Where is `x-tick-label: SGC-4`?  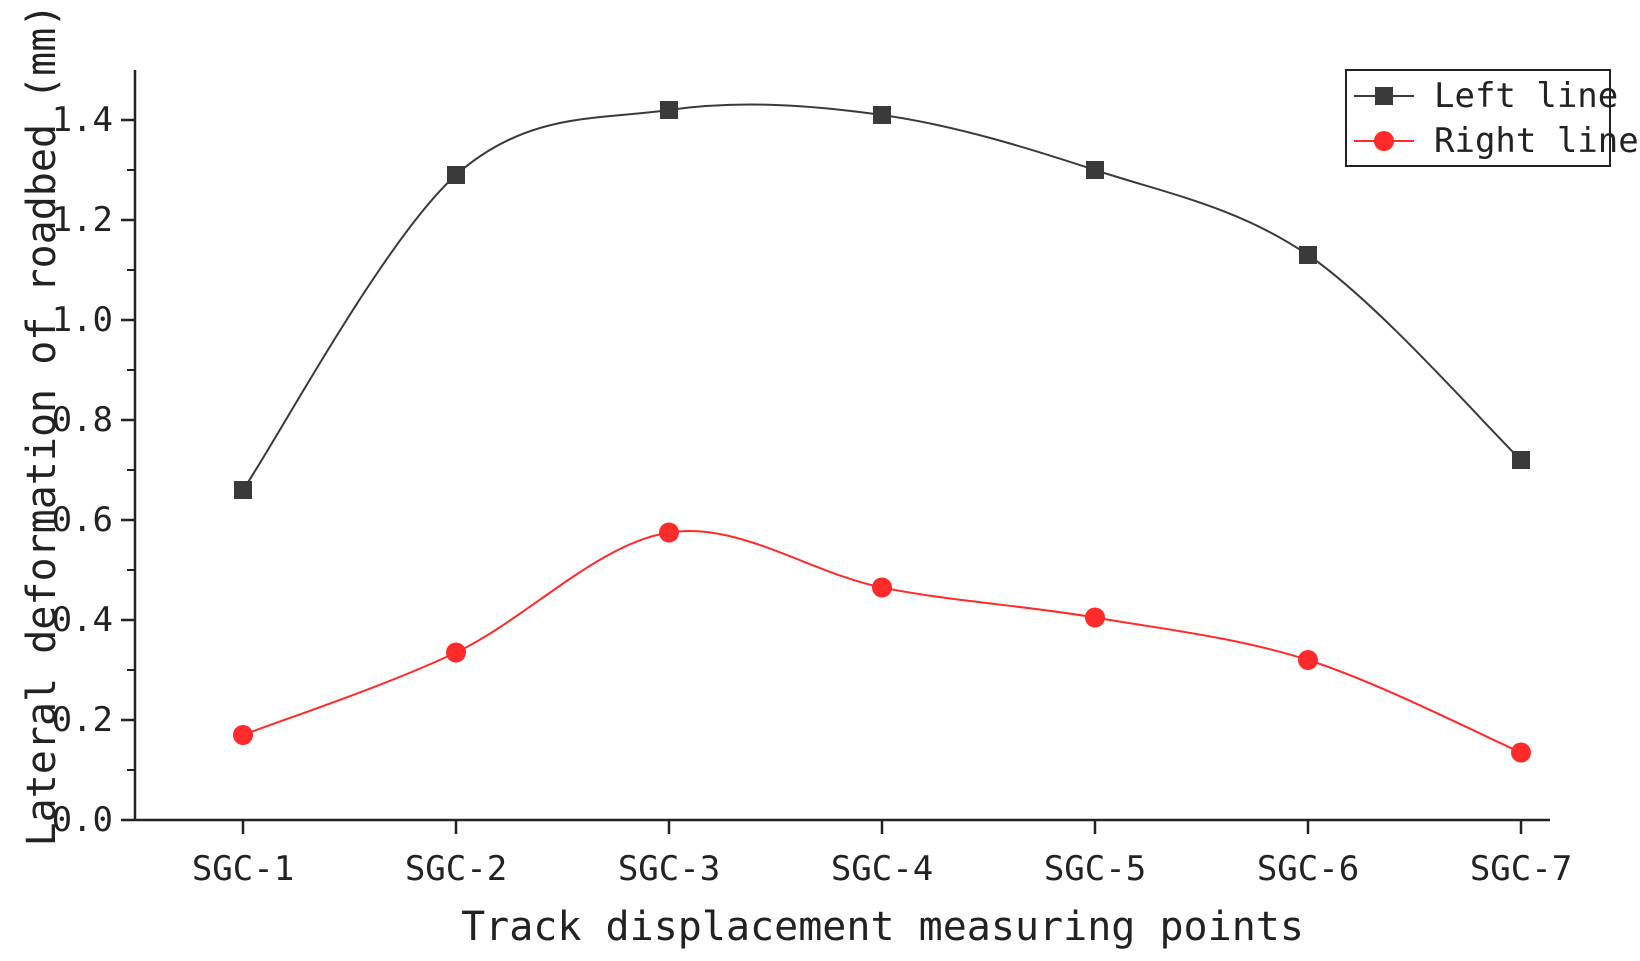
x-tick-label: SGC-4 is located at coordinates (882, 869).